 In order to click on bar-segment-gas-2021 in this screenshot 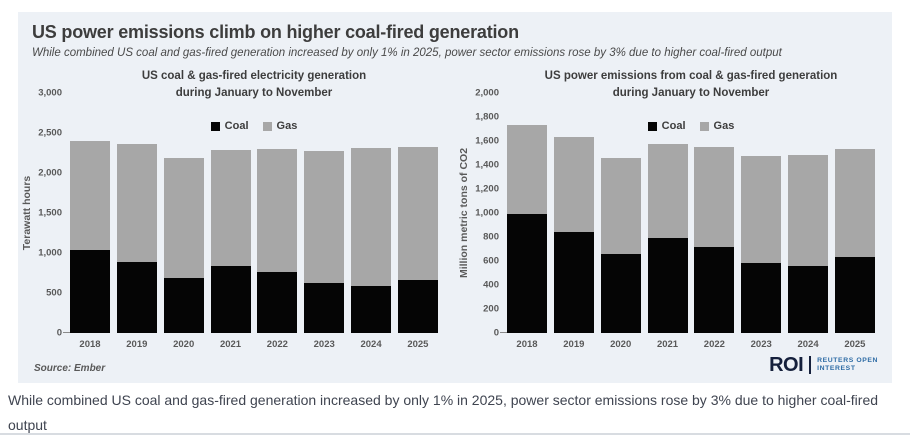, I will do `click(230, 207)`.